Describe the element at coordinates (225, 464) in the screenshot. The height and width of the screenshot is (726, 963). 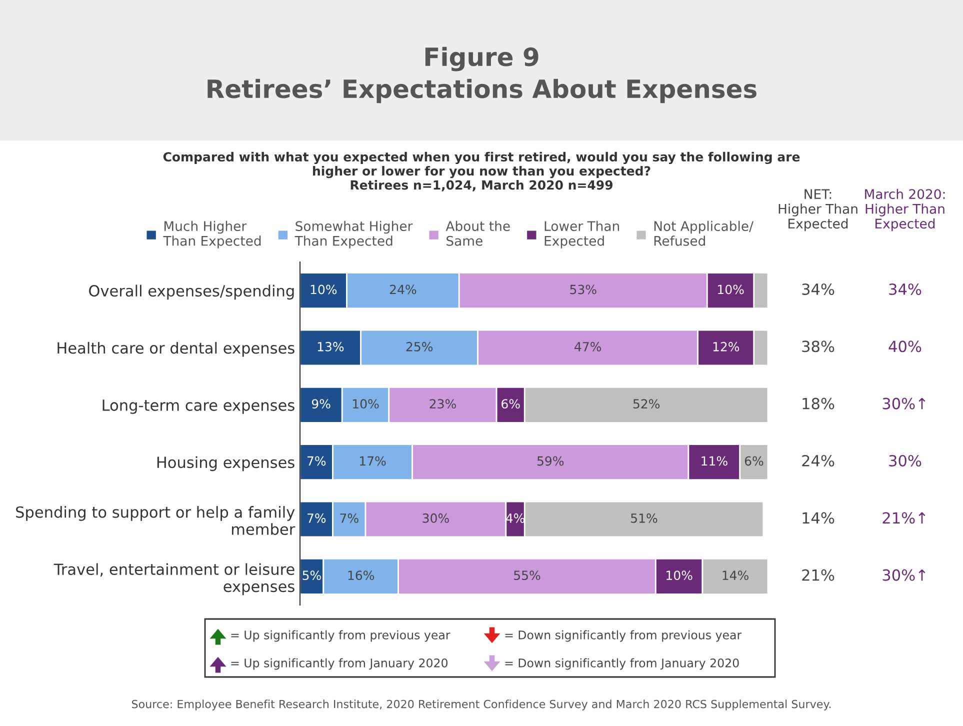
I see `y-tick-label: Housing expenses` at that location.